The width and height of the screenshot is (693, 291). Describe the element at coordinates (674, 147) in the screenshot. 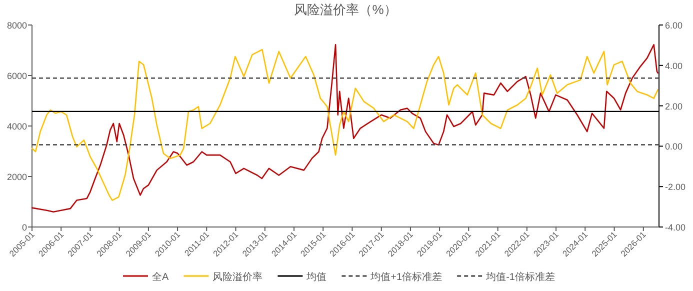

I see `y2-tick-label: 0.00` at that location.